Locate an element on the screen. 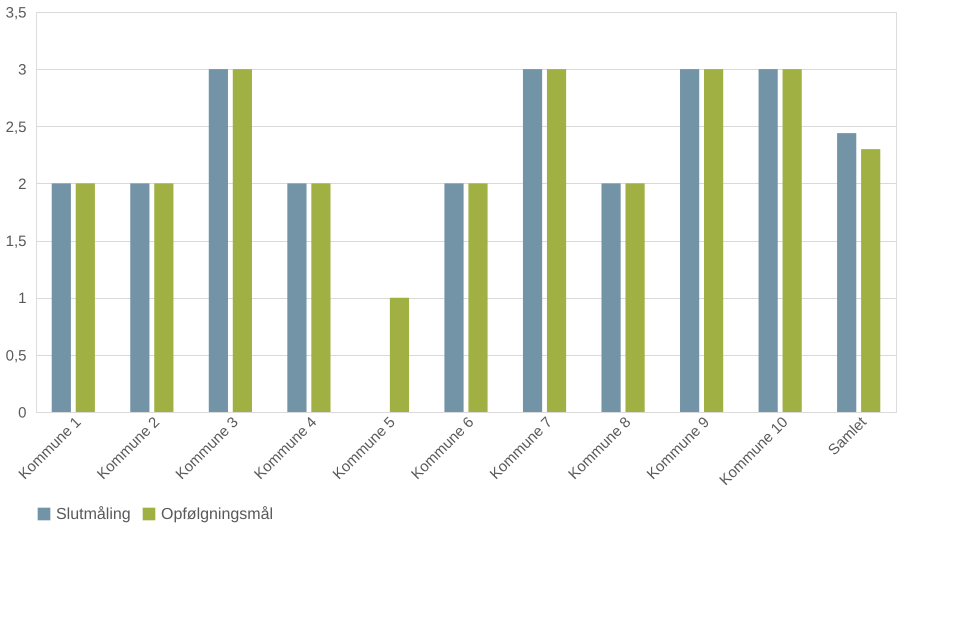 The width and height of the screenshot is (957, 644). y-tick-label: 0 is located at coordinates (22, 413).